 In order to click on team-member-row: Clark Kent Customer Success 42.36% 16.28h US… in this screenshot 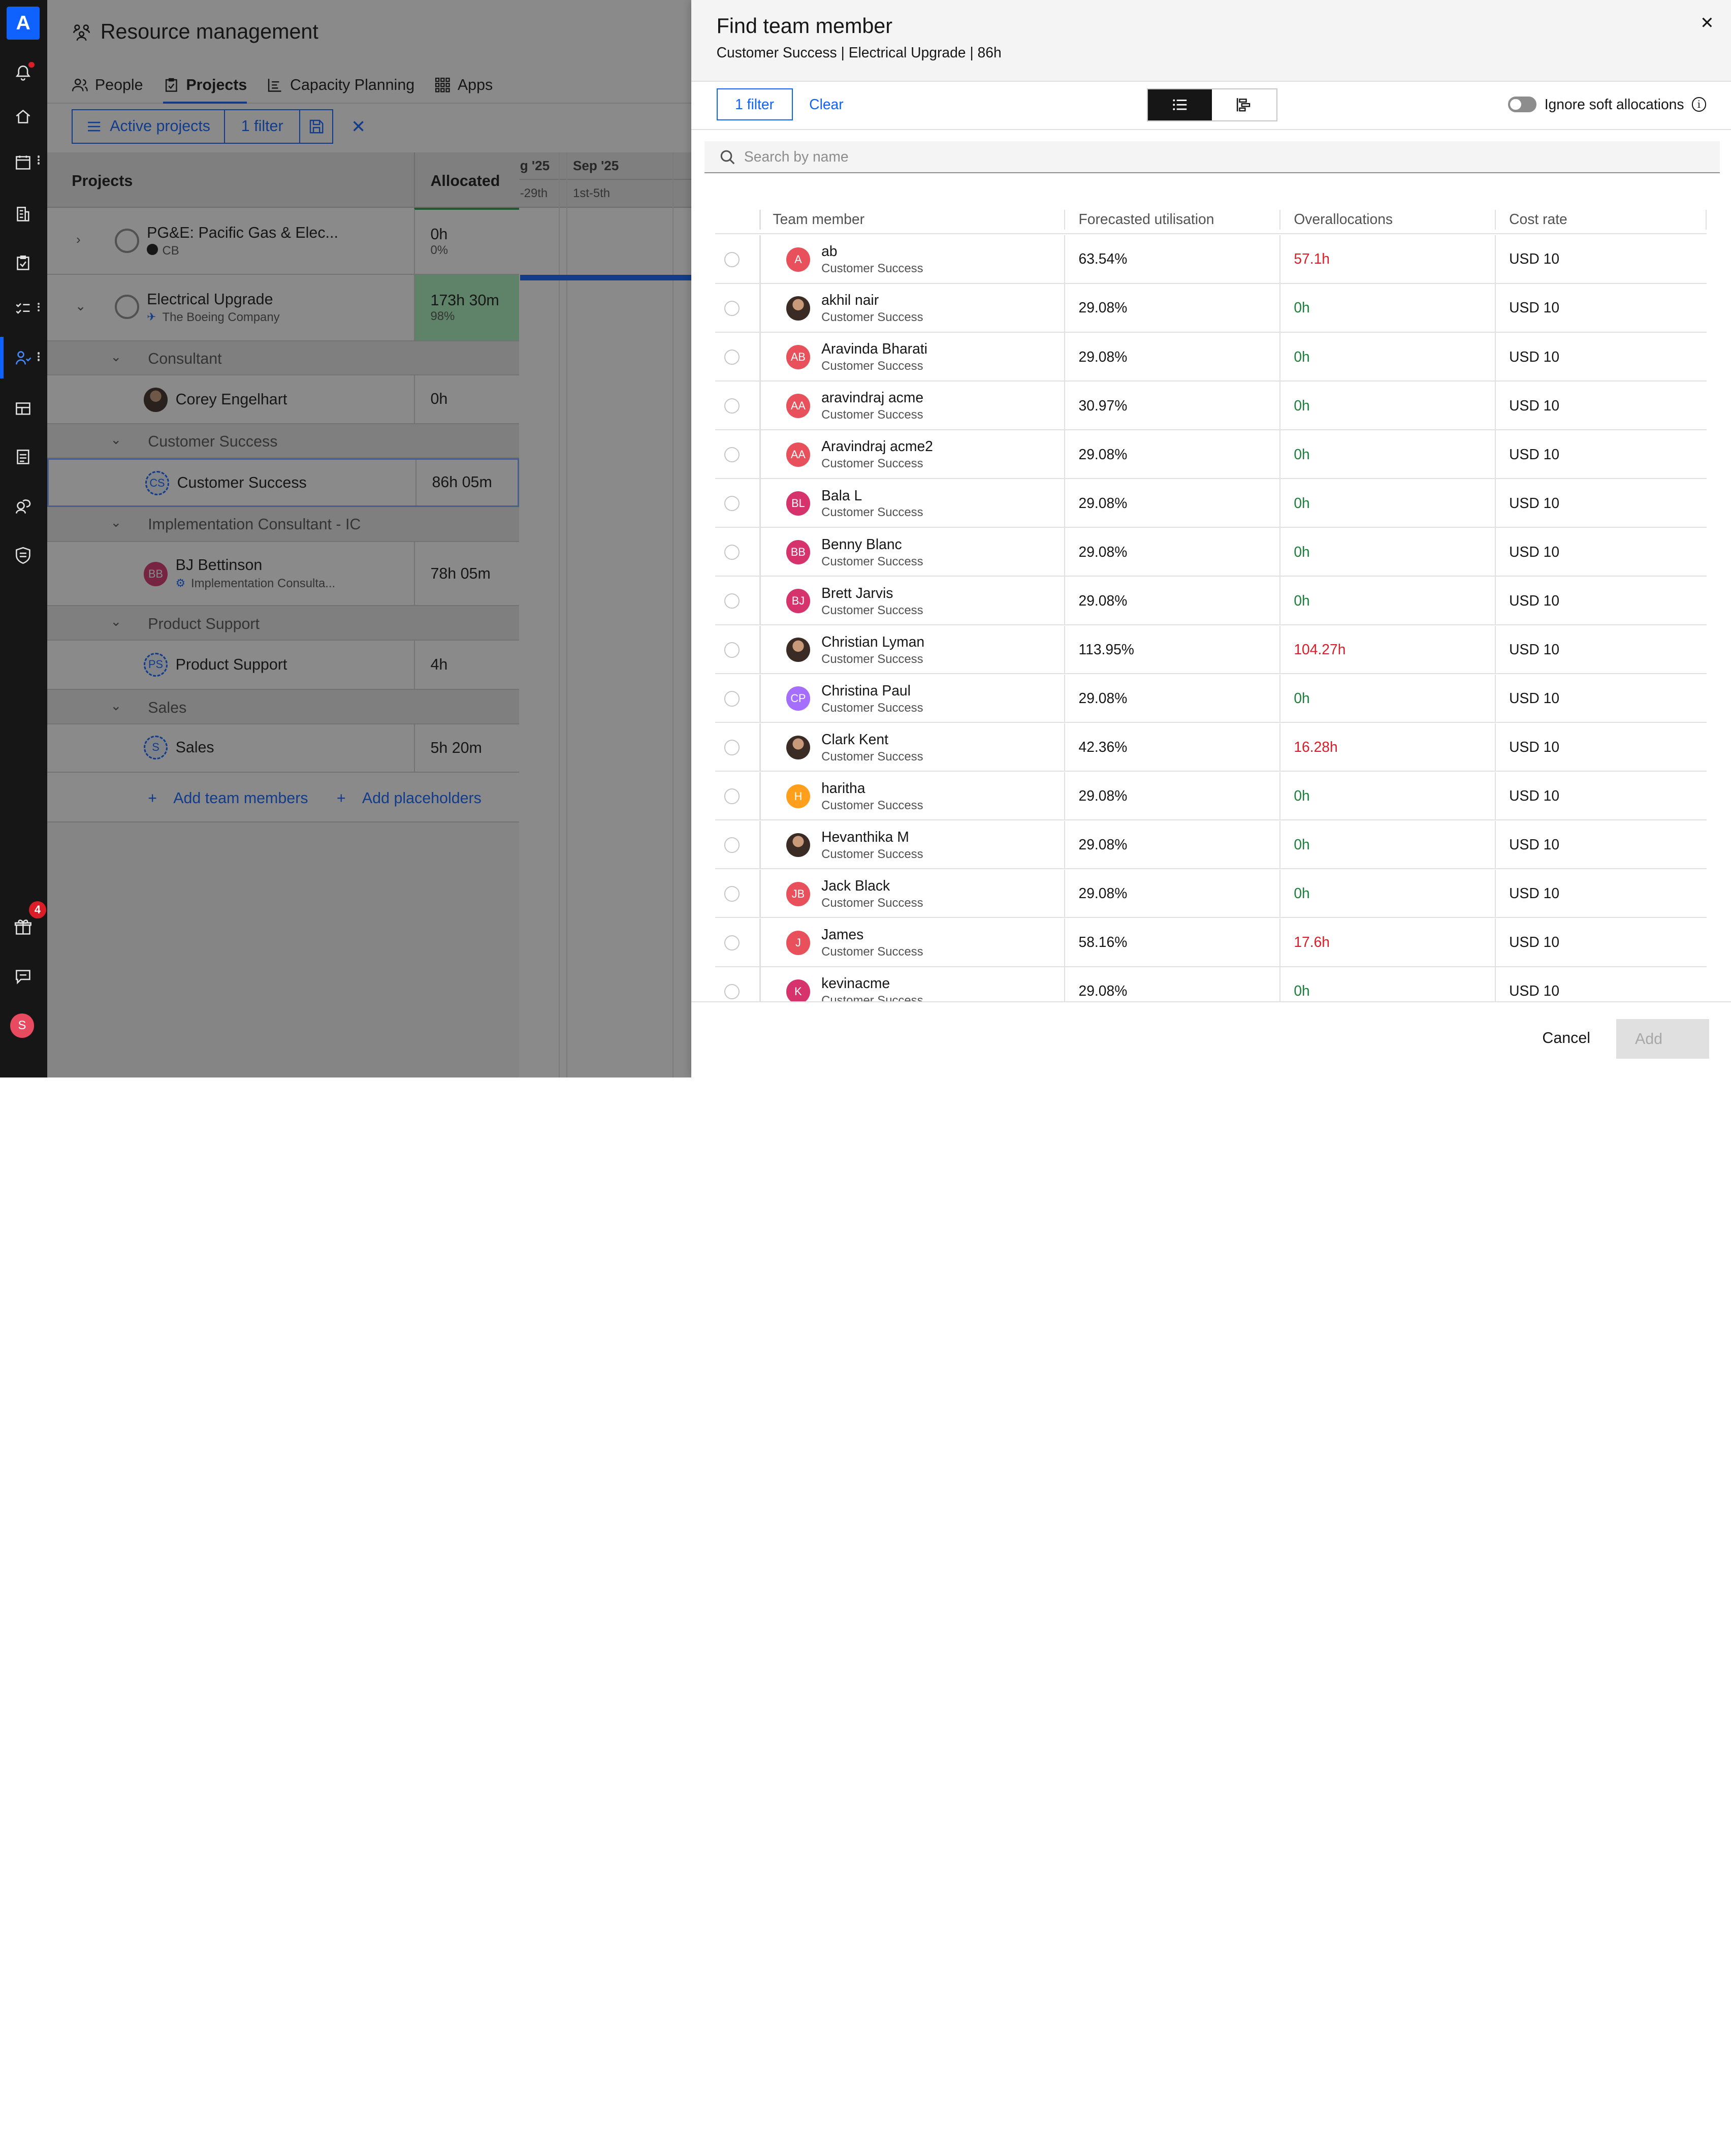, I will do `click(1211, 747)`.